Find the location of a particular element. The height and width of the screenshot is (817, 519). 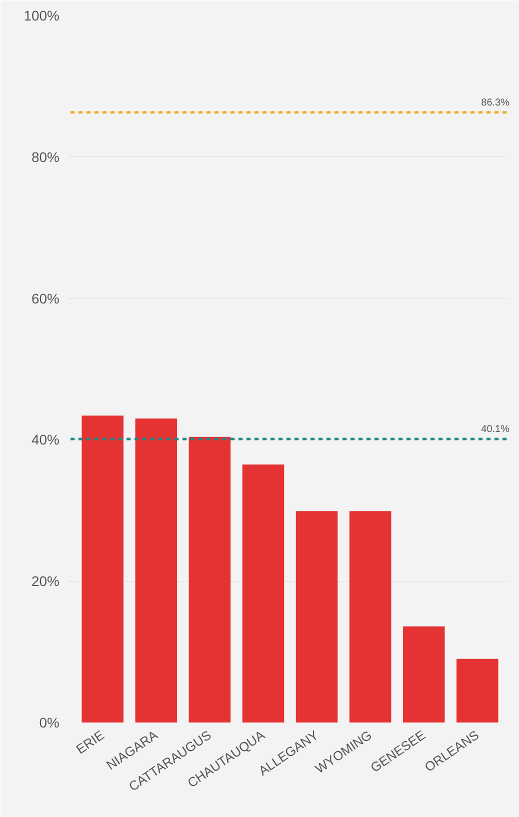

y-tick-label: 20% is located at coordinates (45, 581).